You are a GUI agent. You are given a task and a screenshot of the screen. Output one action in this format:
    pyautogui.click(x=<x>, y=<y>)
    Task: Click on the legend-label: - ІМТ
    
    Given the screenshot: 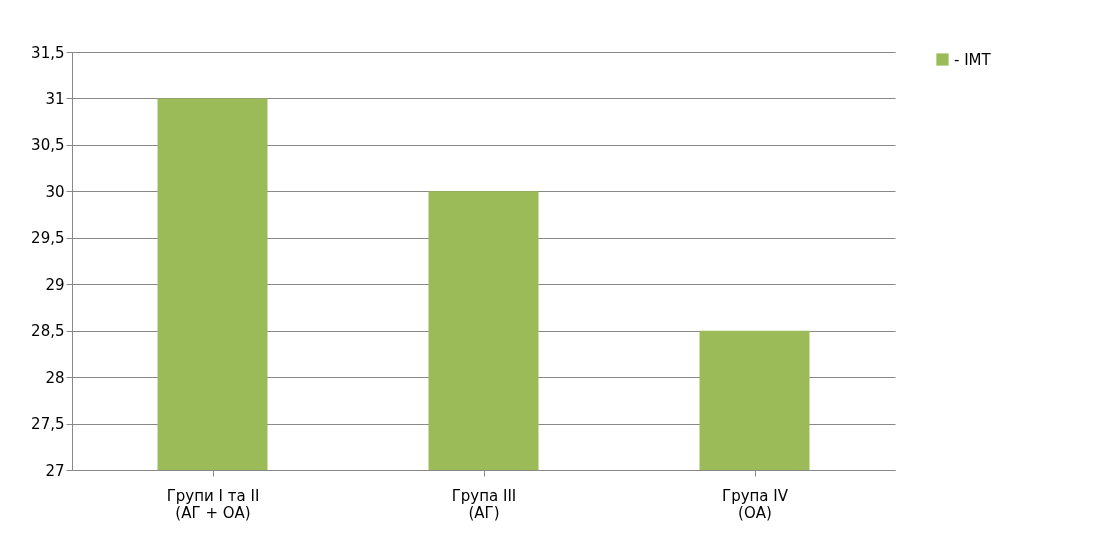 What is the action you would take?
    pyautogui.click(x=973, y=59)
    